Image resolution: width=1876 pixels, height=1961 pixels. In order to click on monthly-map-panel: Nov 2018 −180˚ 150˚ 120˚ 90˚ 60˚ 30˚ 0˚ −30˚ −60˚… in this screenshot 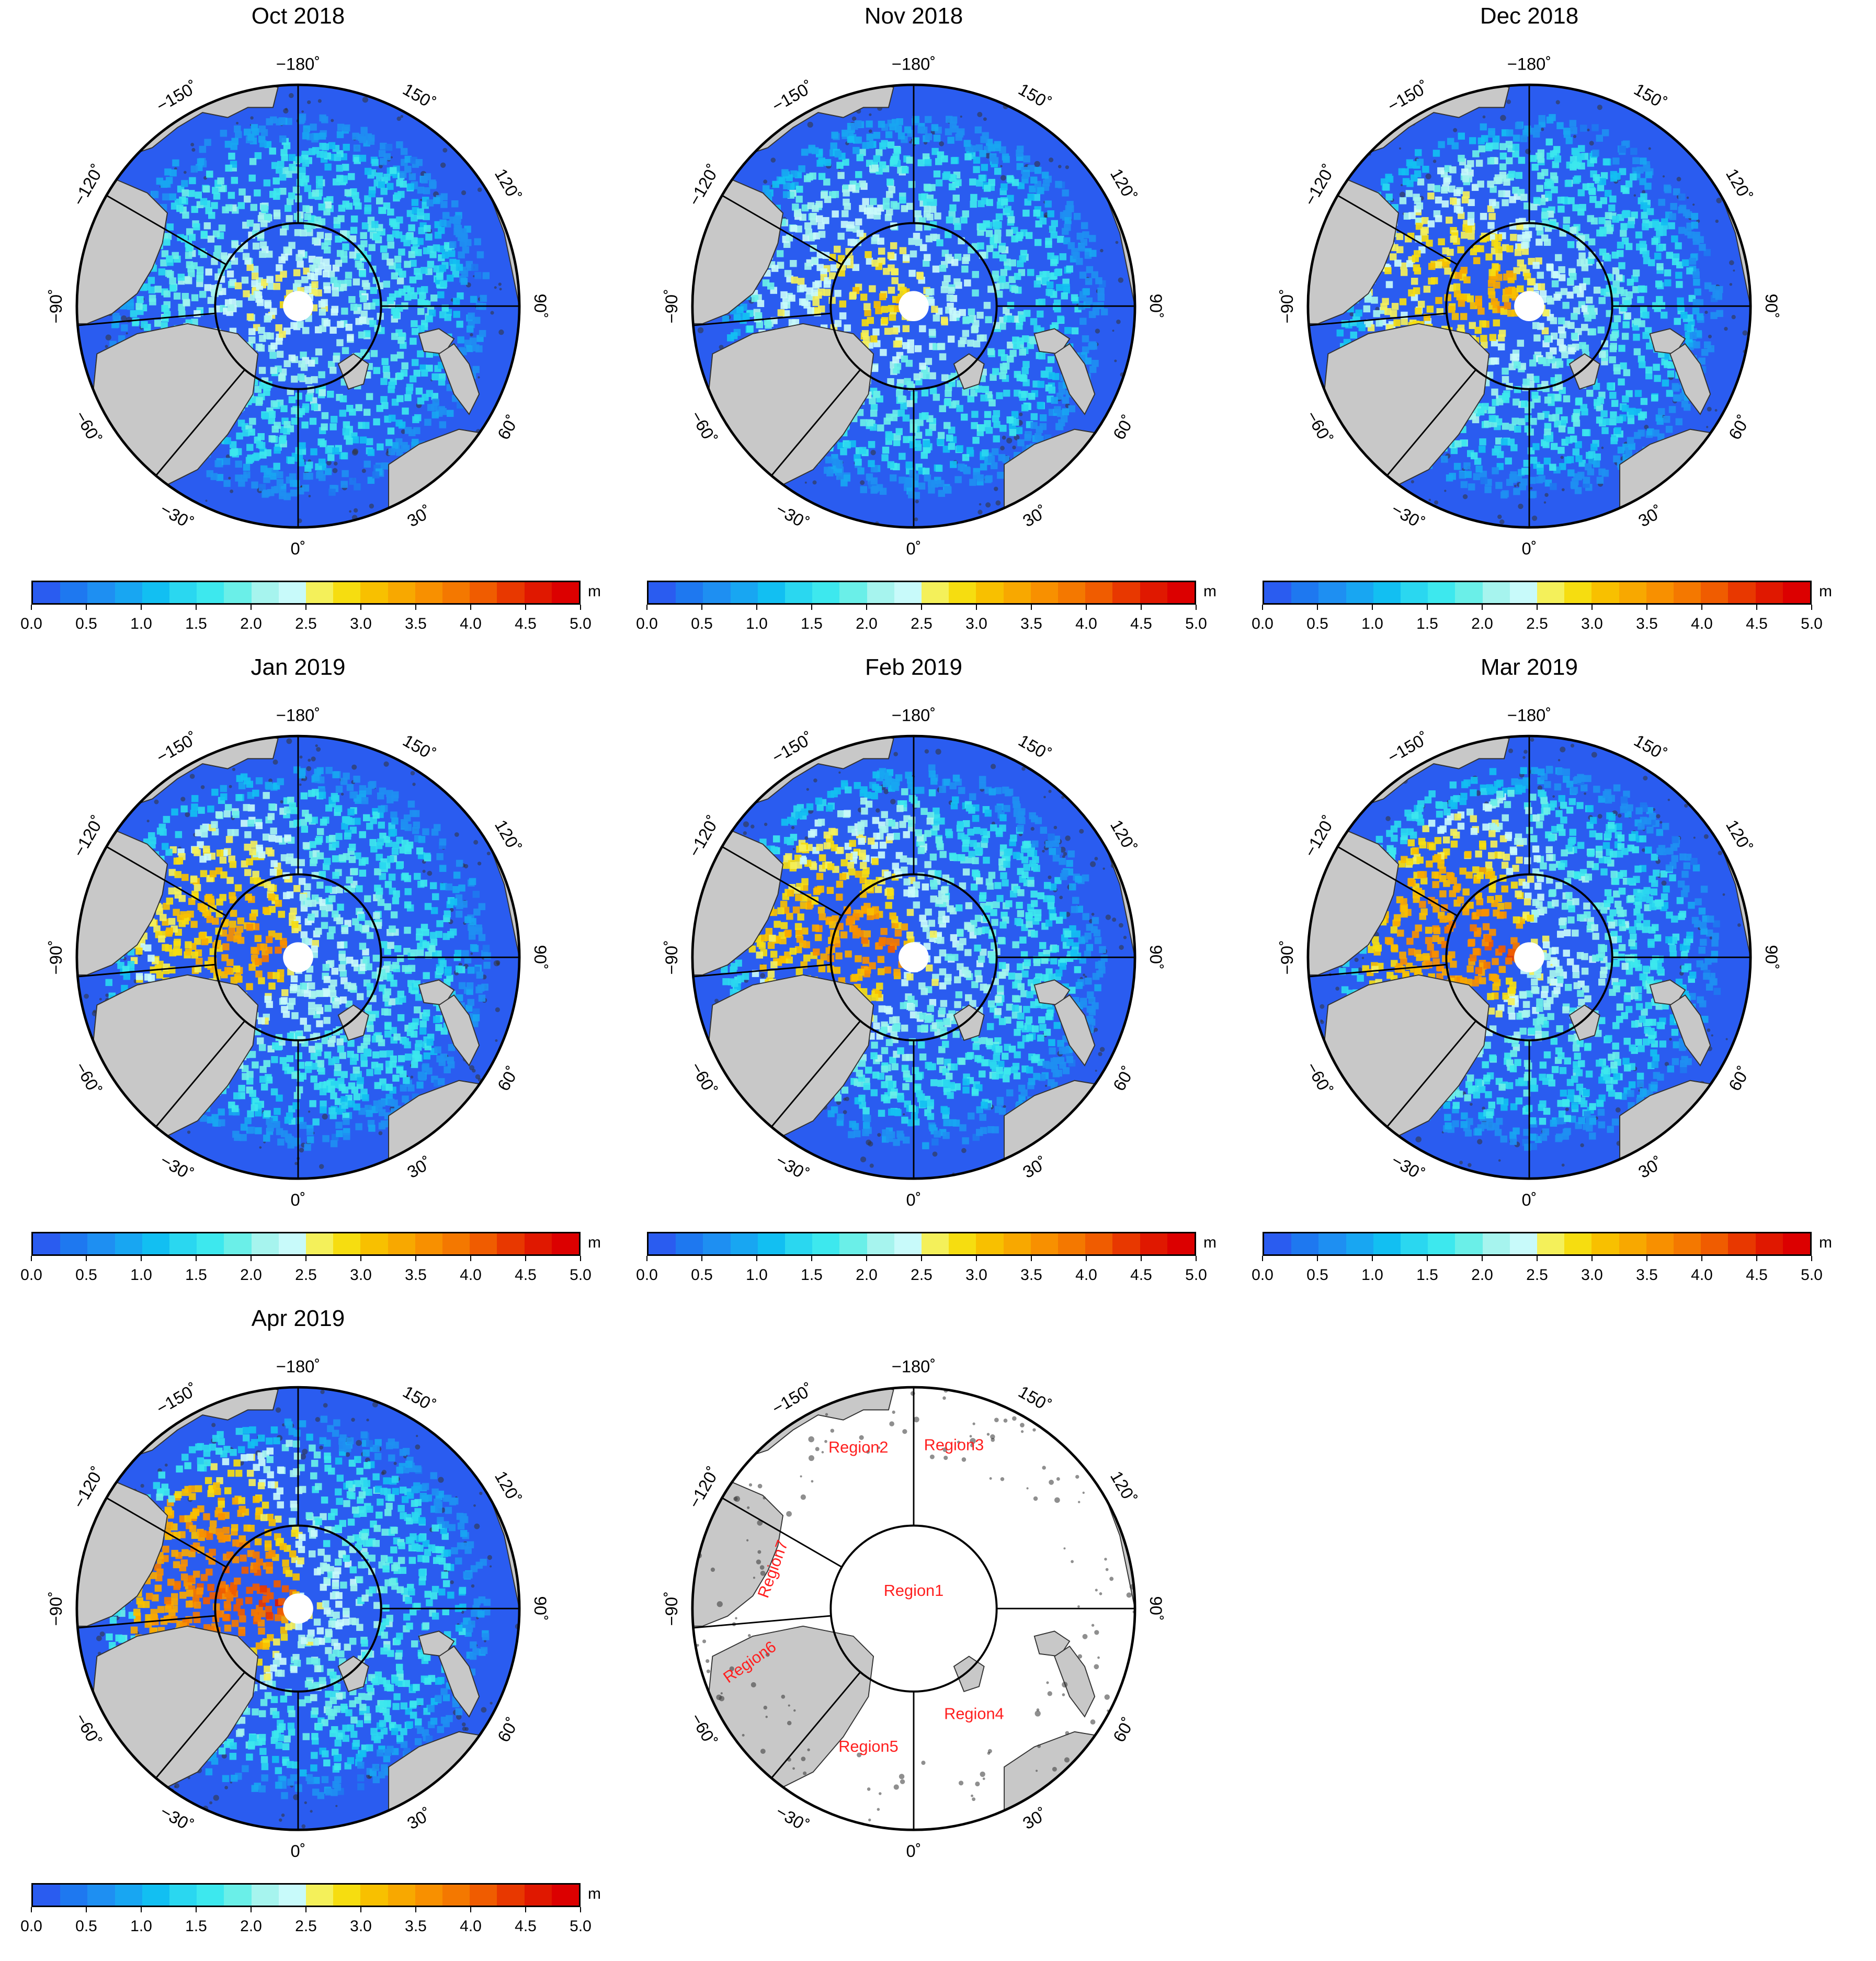, I will do `click(924, 319)`.